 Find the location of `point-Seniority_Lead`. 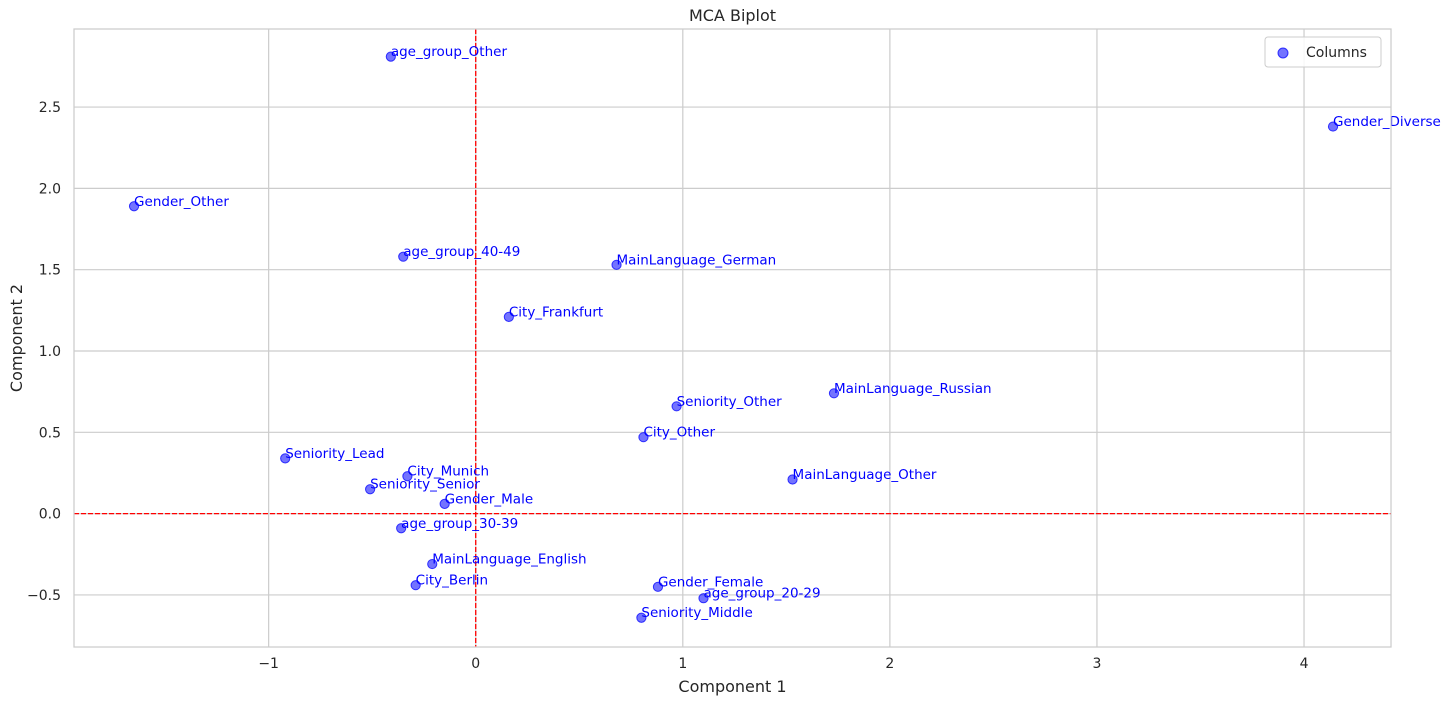

point-Seniority_Lead is located at coordinates (285, 458).